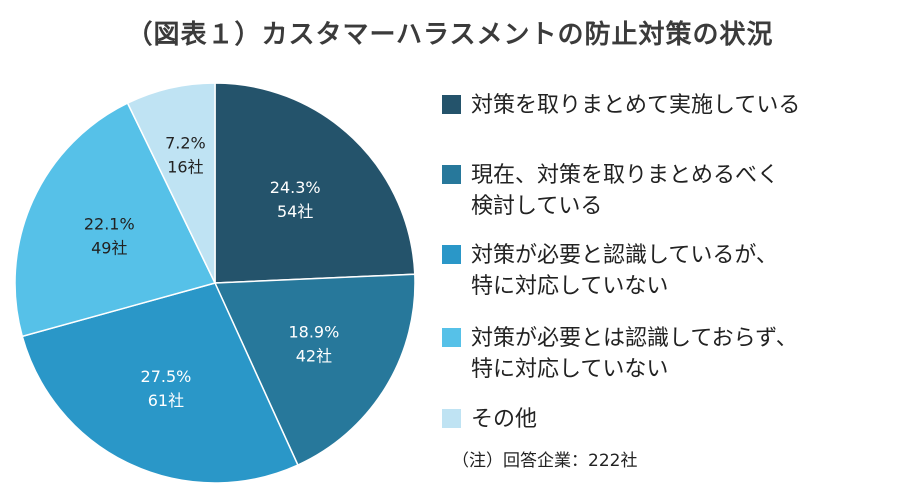 This screenshot has width=900, height=500. Describe the element at coordinates (634, 354) in the screenshot. I see `legend-label: 対策が必要とは認識しておらず、 特に対応していない` at that location.